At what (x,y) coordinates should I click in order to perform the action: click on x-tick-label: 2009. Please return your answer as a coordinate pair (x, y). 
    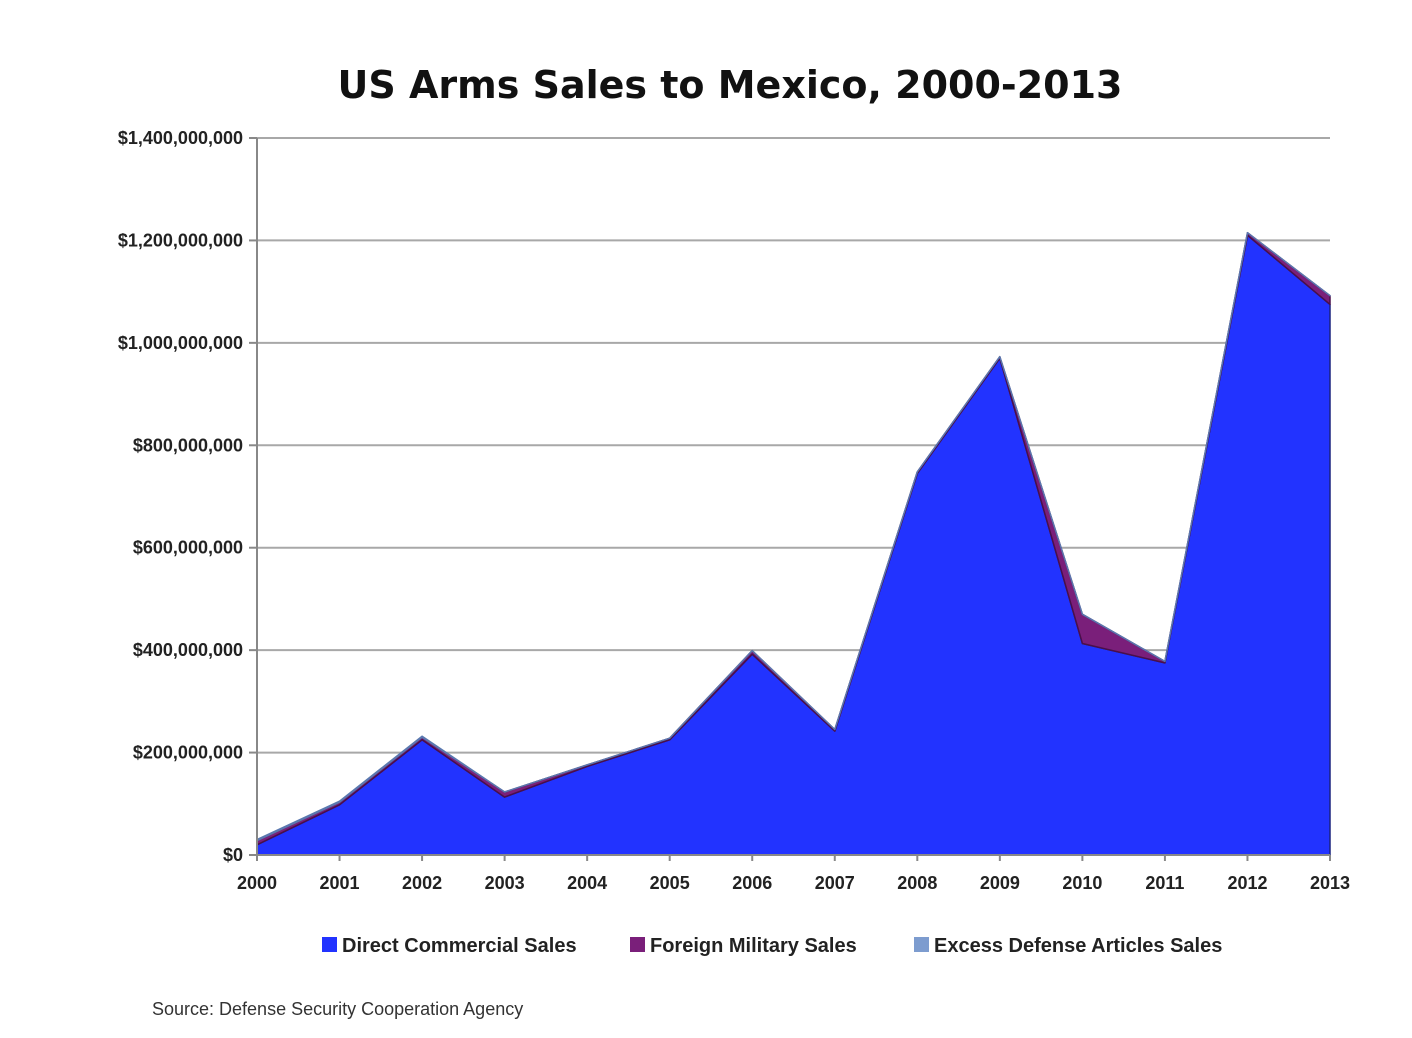
    Looking at the image, I should click on (1000, 883).